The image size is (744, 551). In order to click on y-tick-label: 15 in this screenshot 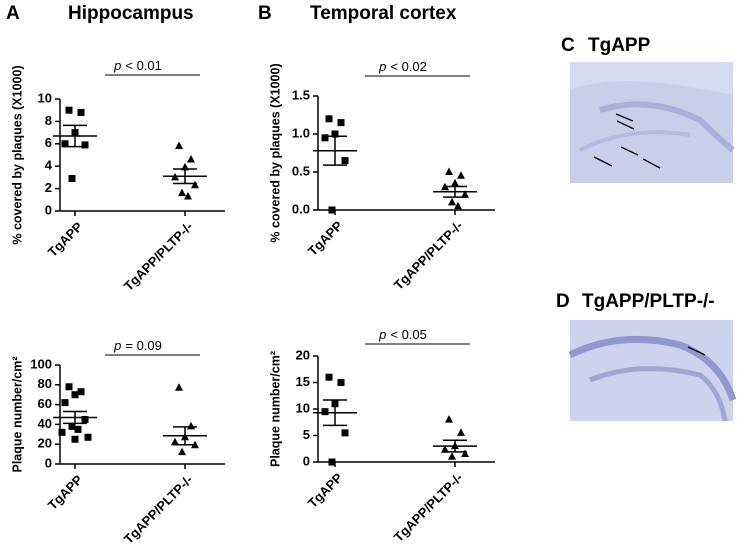, I will do `click(303, 381)`.